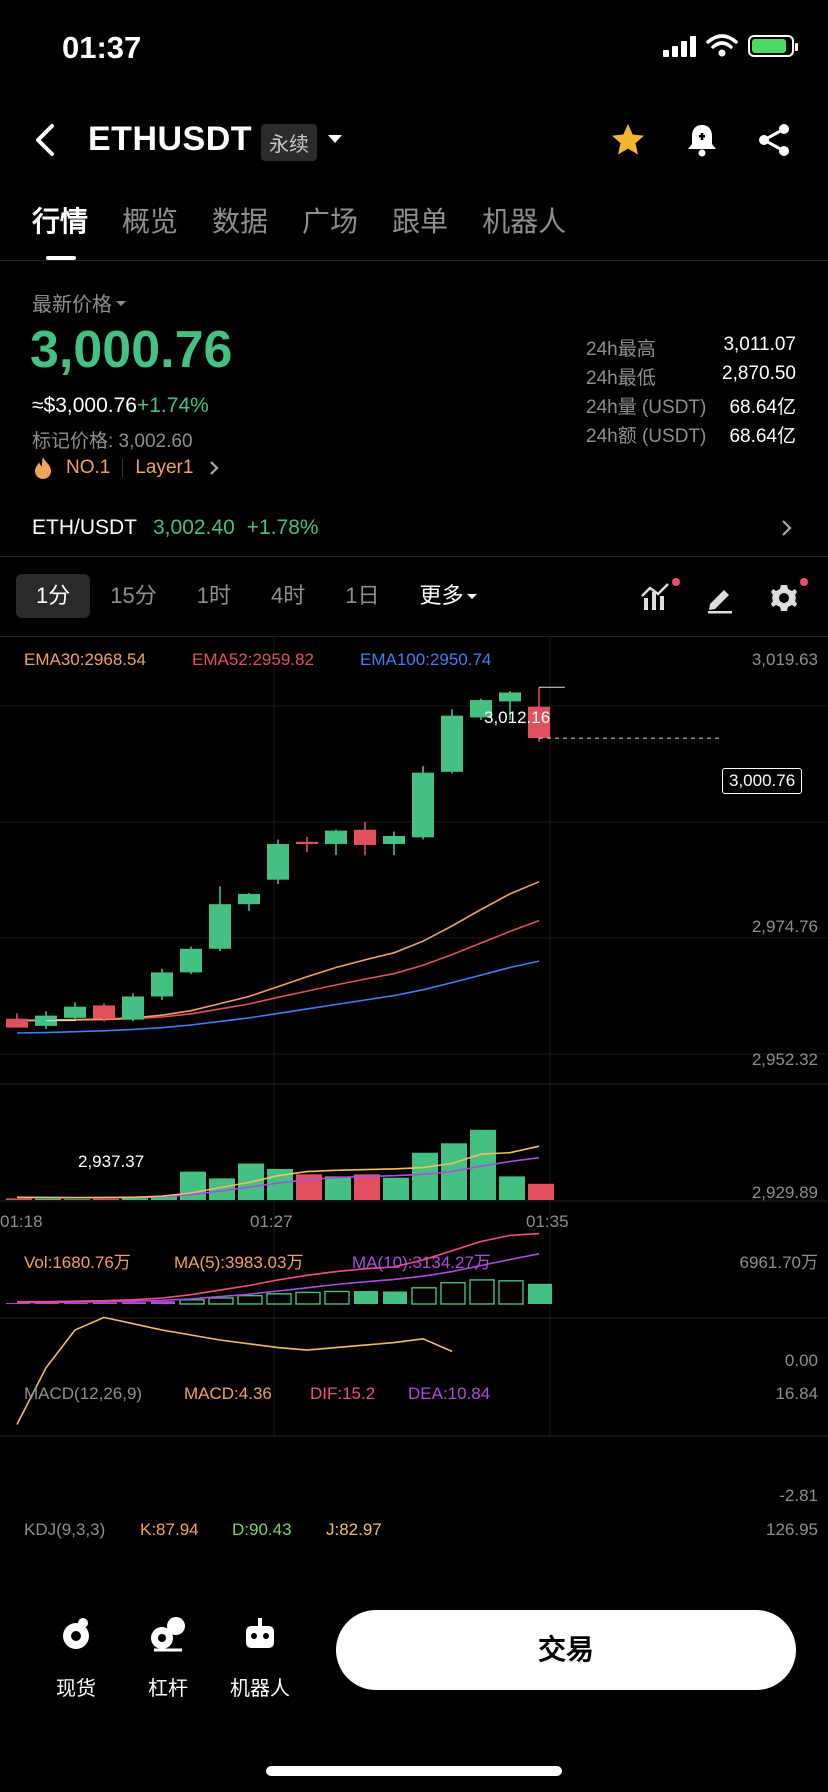 This screenshot has width=828, height=1792. What do you see at coordinates (258, 596) in the screenshot?
I see `interval-selector: 1分 15分 1时 4时 1日 更多` at bounding box center [258, 596].